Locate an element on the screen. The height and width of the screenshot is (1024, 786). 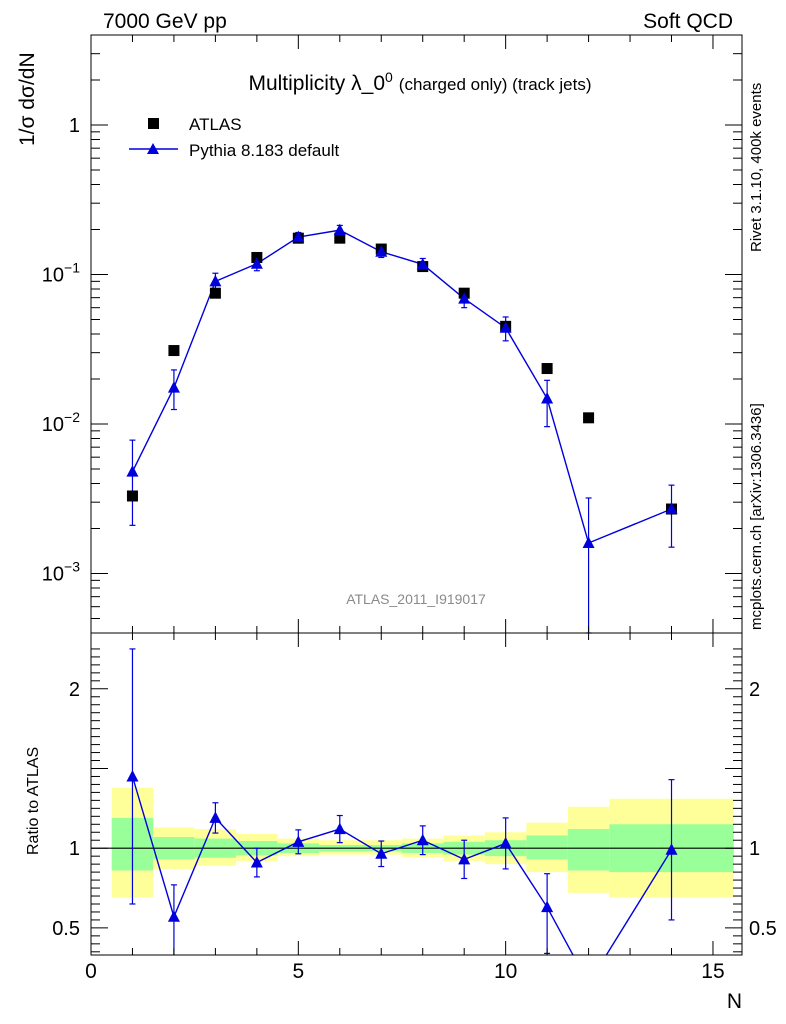
main-y-tick-label: 1 is located at coordinates (74, 126).